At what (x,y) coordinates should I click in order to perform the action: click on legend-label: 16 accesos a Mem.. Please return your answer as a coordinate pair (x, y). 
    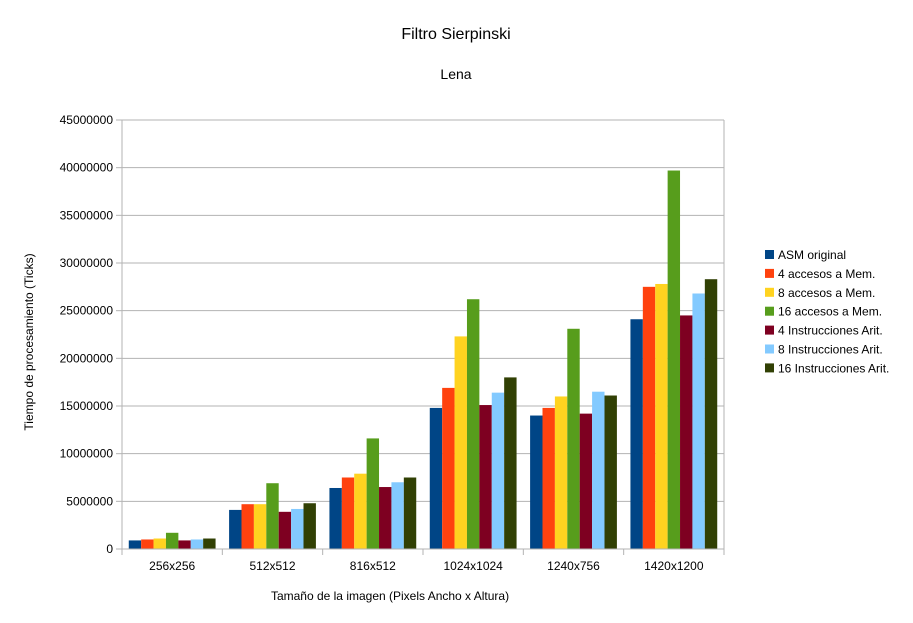
    Looking at the image, I should click on (830, 312).